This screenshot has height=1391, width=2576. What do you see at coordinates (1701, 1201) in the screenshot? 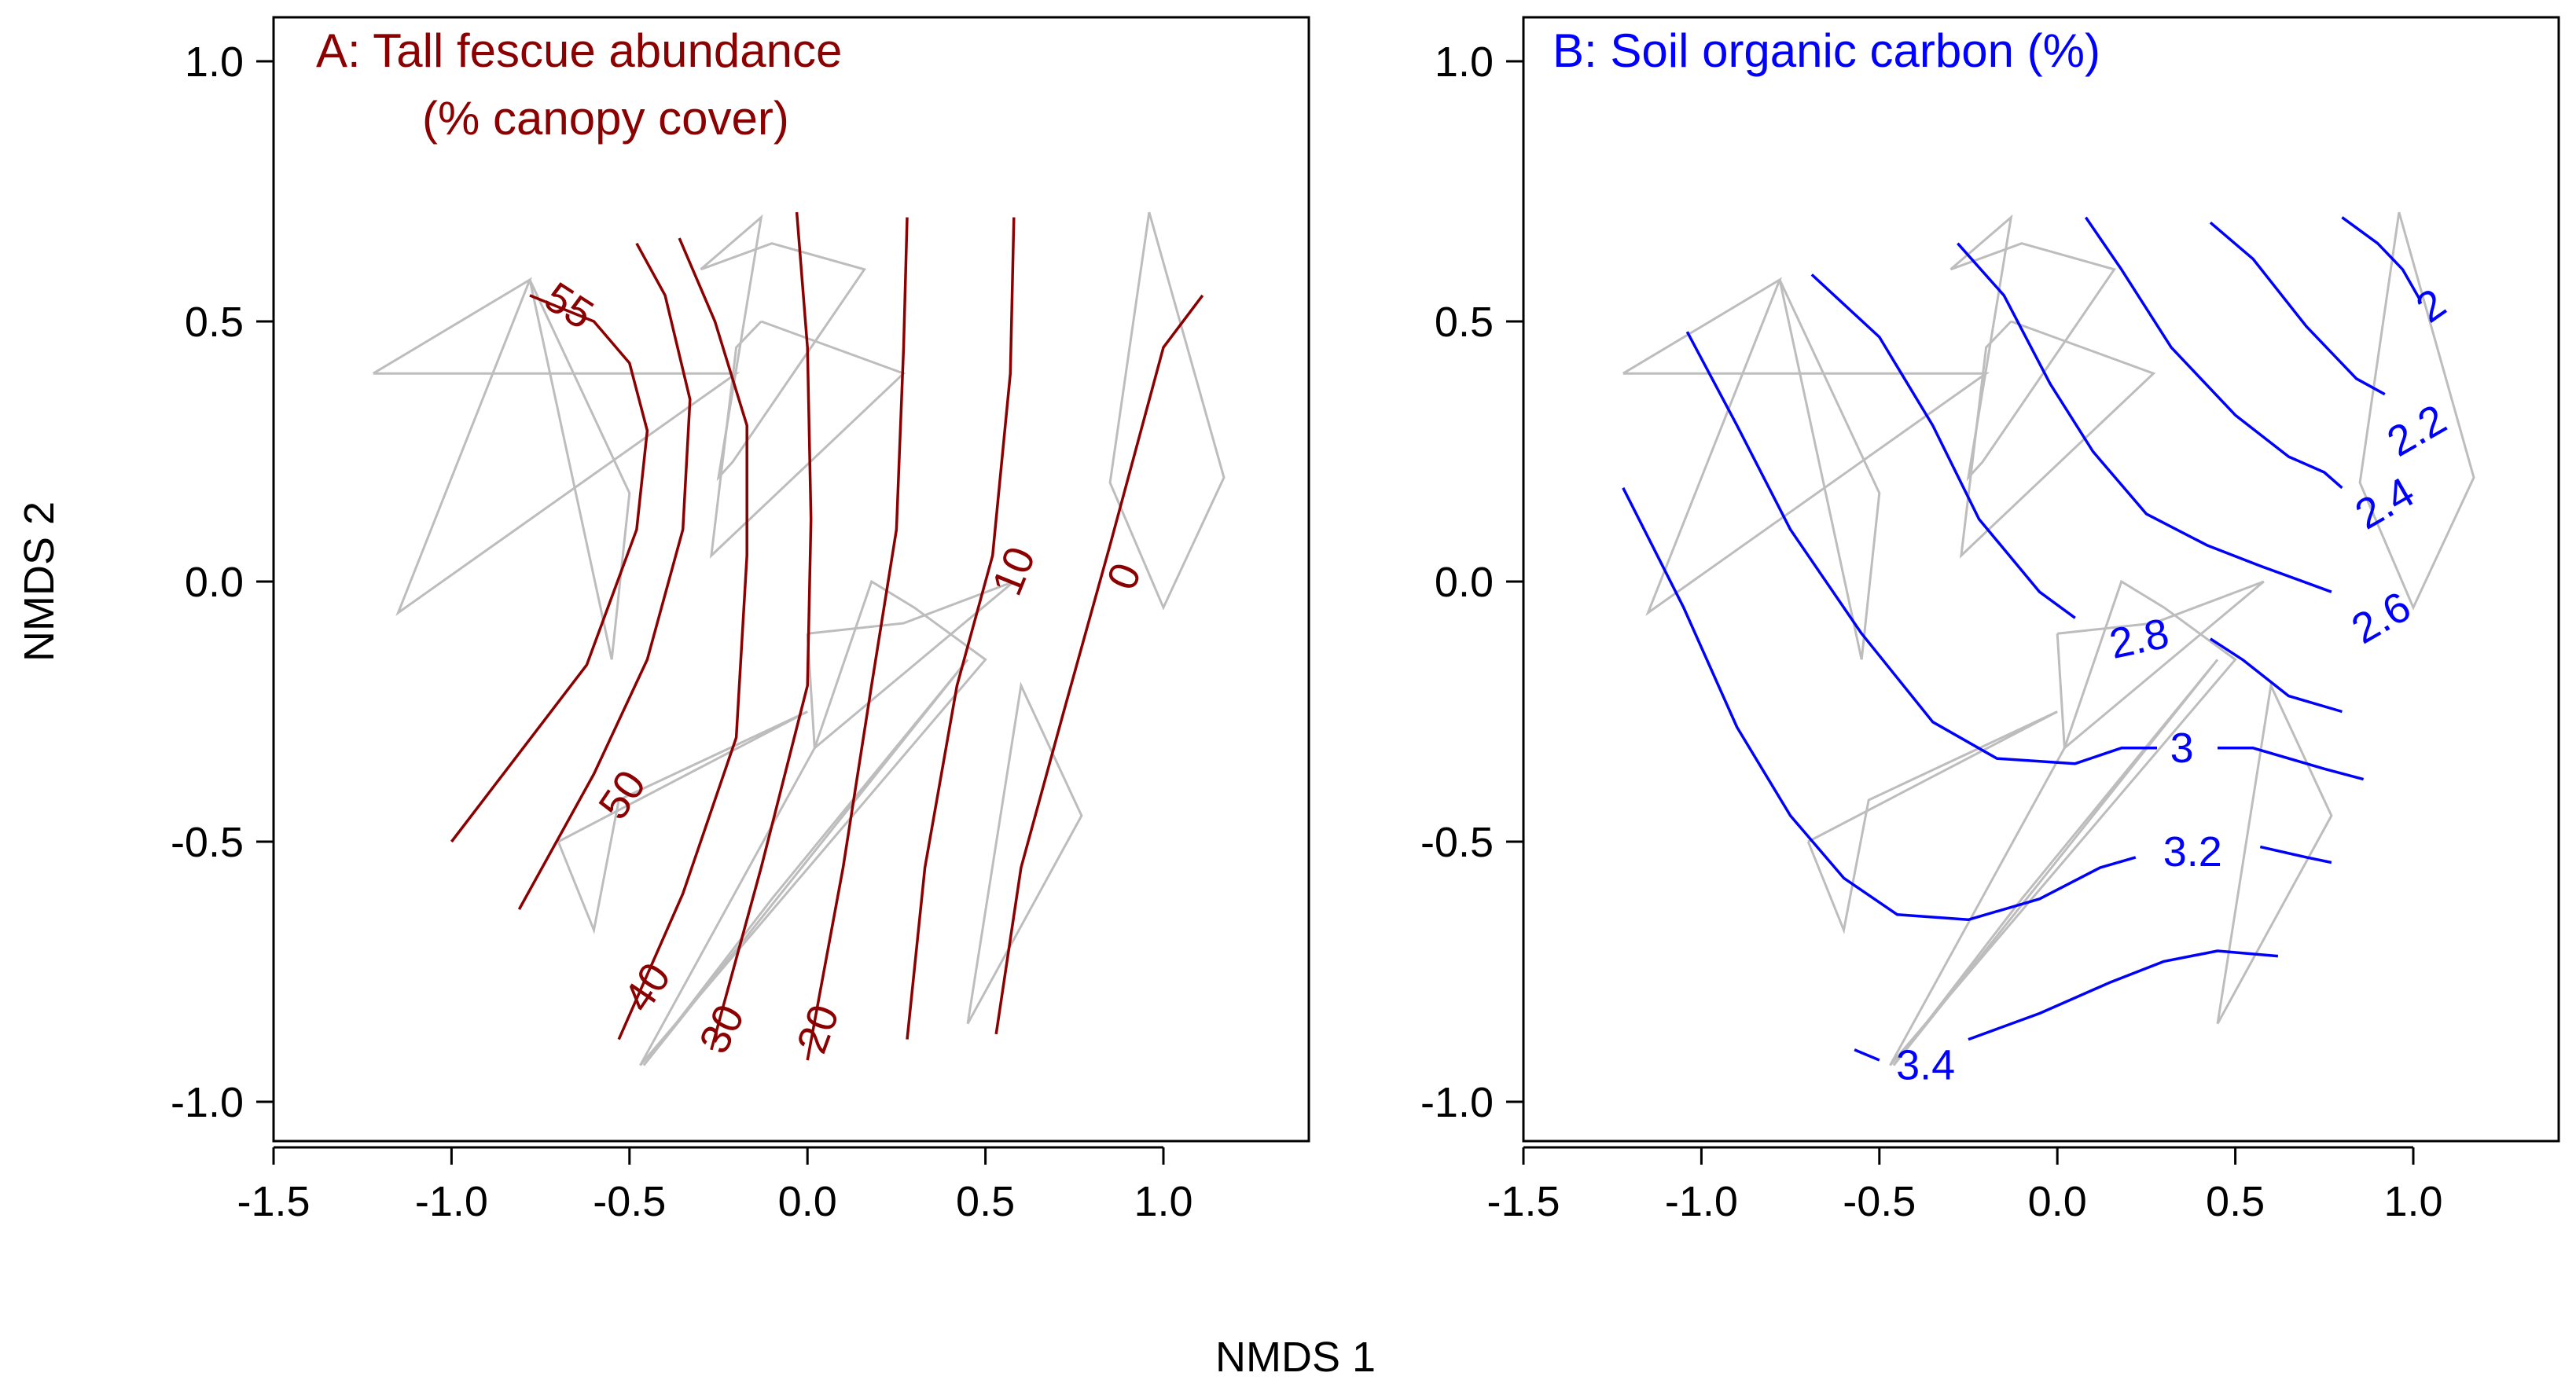
I see `b-x-tick-label: -1.0` at bounding box center [1701, 1201].